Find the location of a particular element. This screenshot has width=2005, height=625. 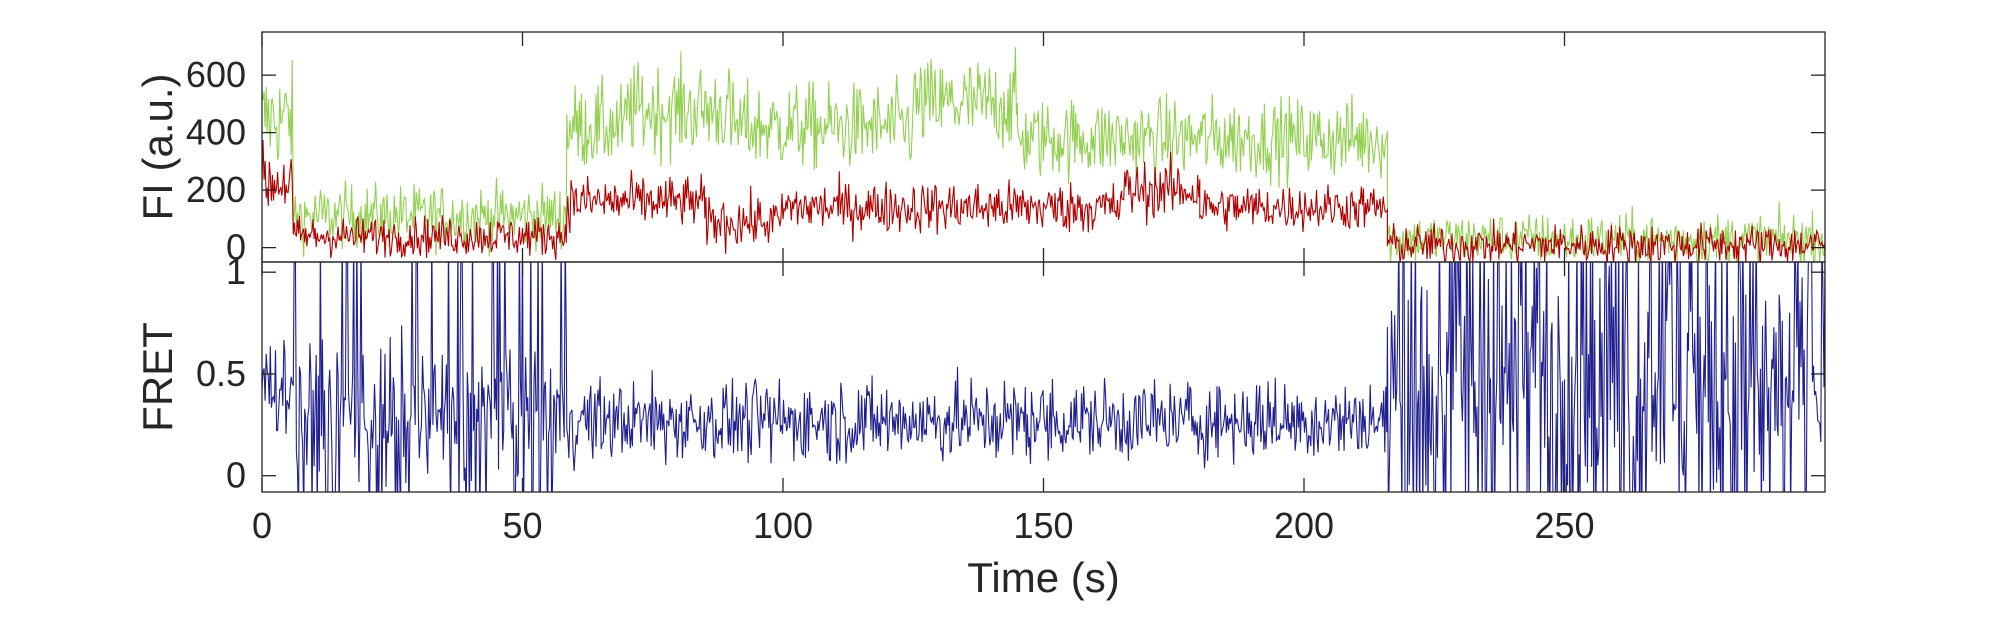

y-tick-label: 1 is located at coordinates (236, 271).